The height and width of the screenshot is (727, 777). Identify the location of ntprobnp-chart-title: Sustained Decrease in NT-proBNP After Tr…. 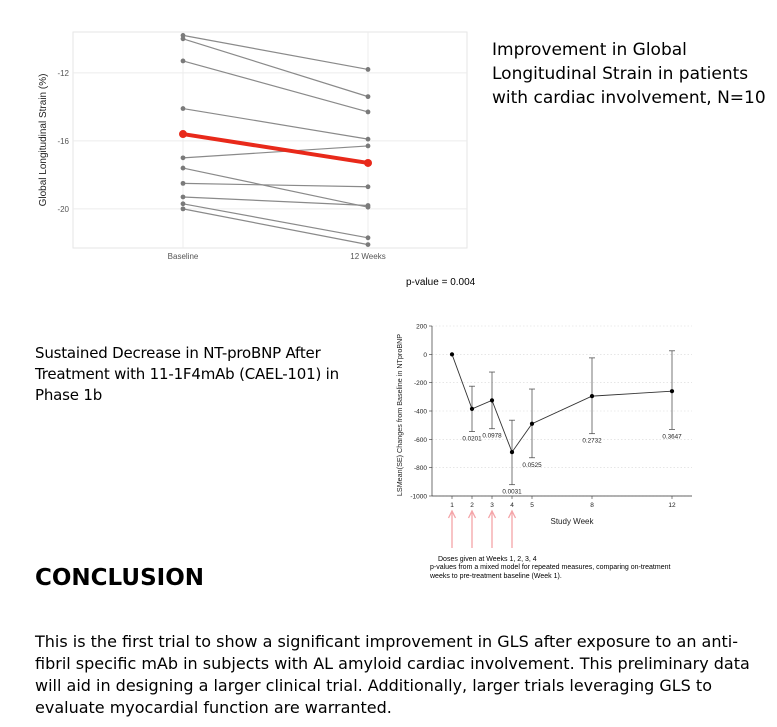
(187, 374).